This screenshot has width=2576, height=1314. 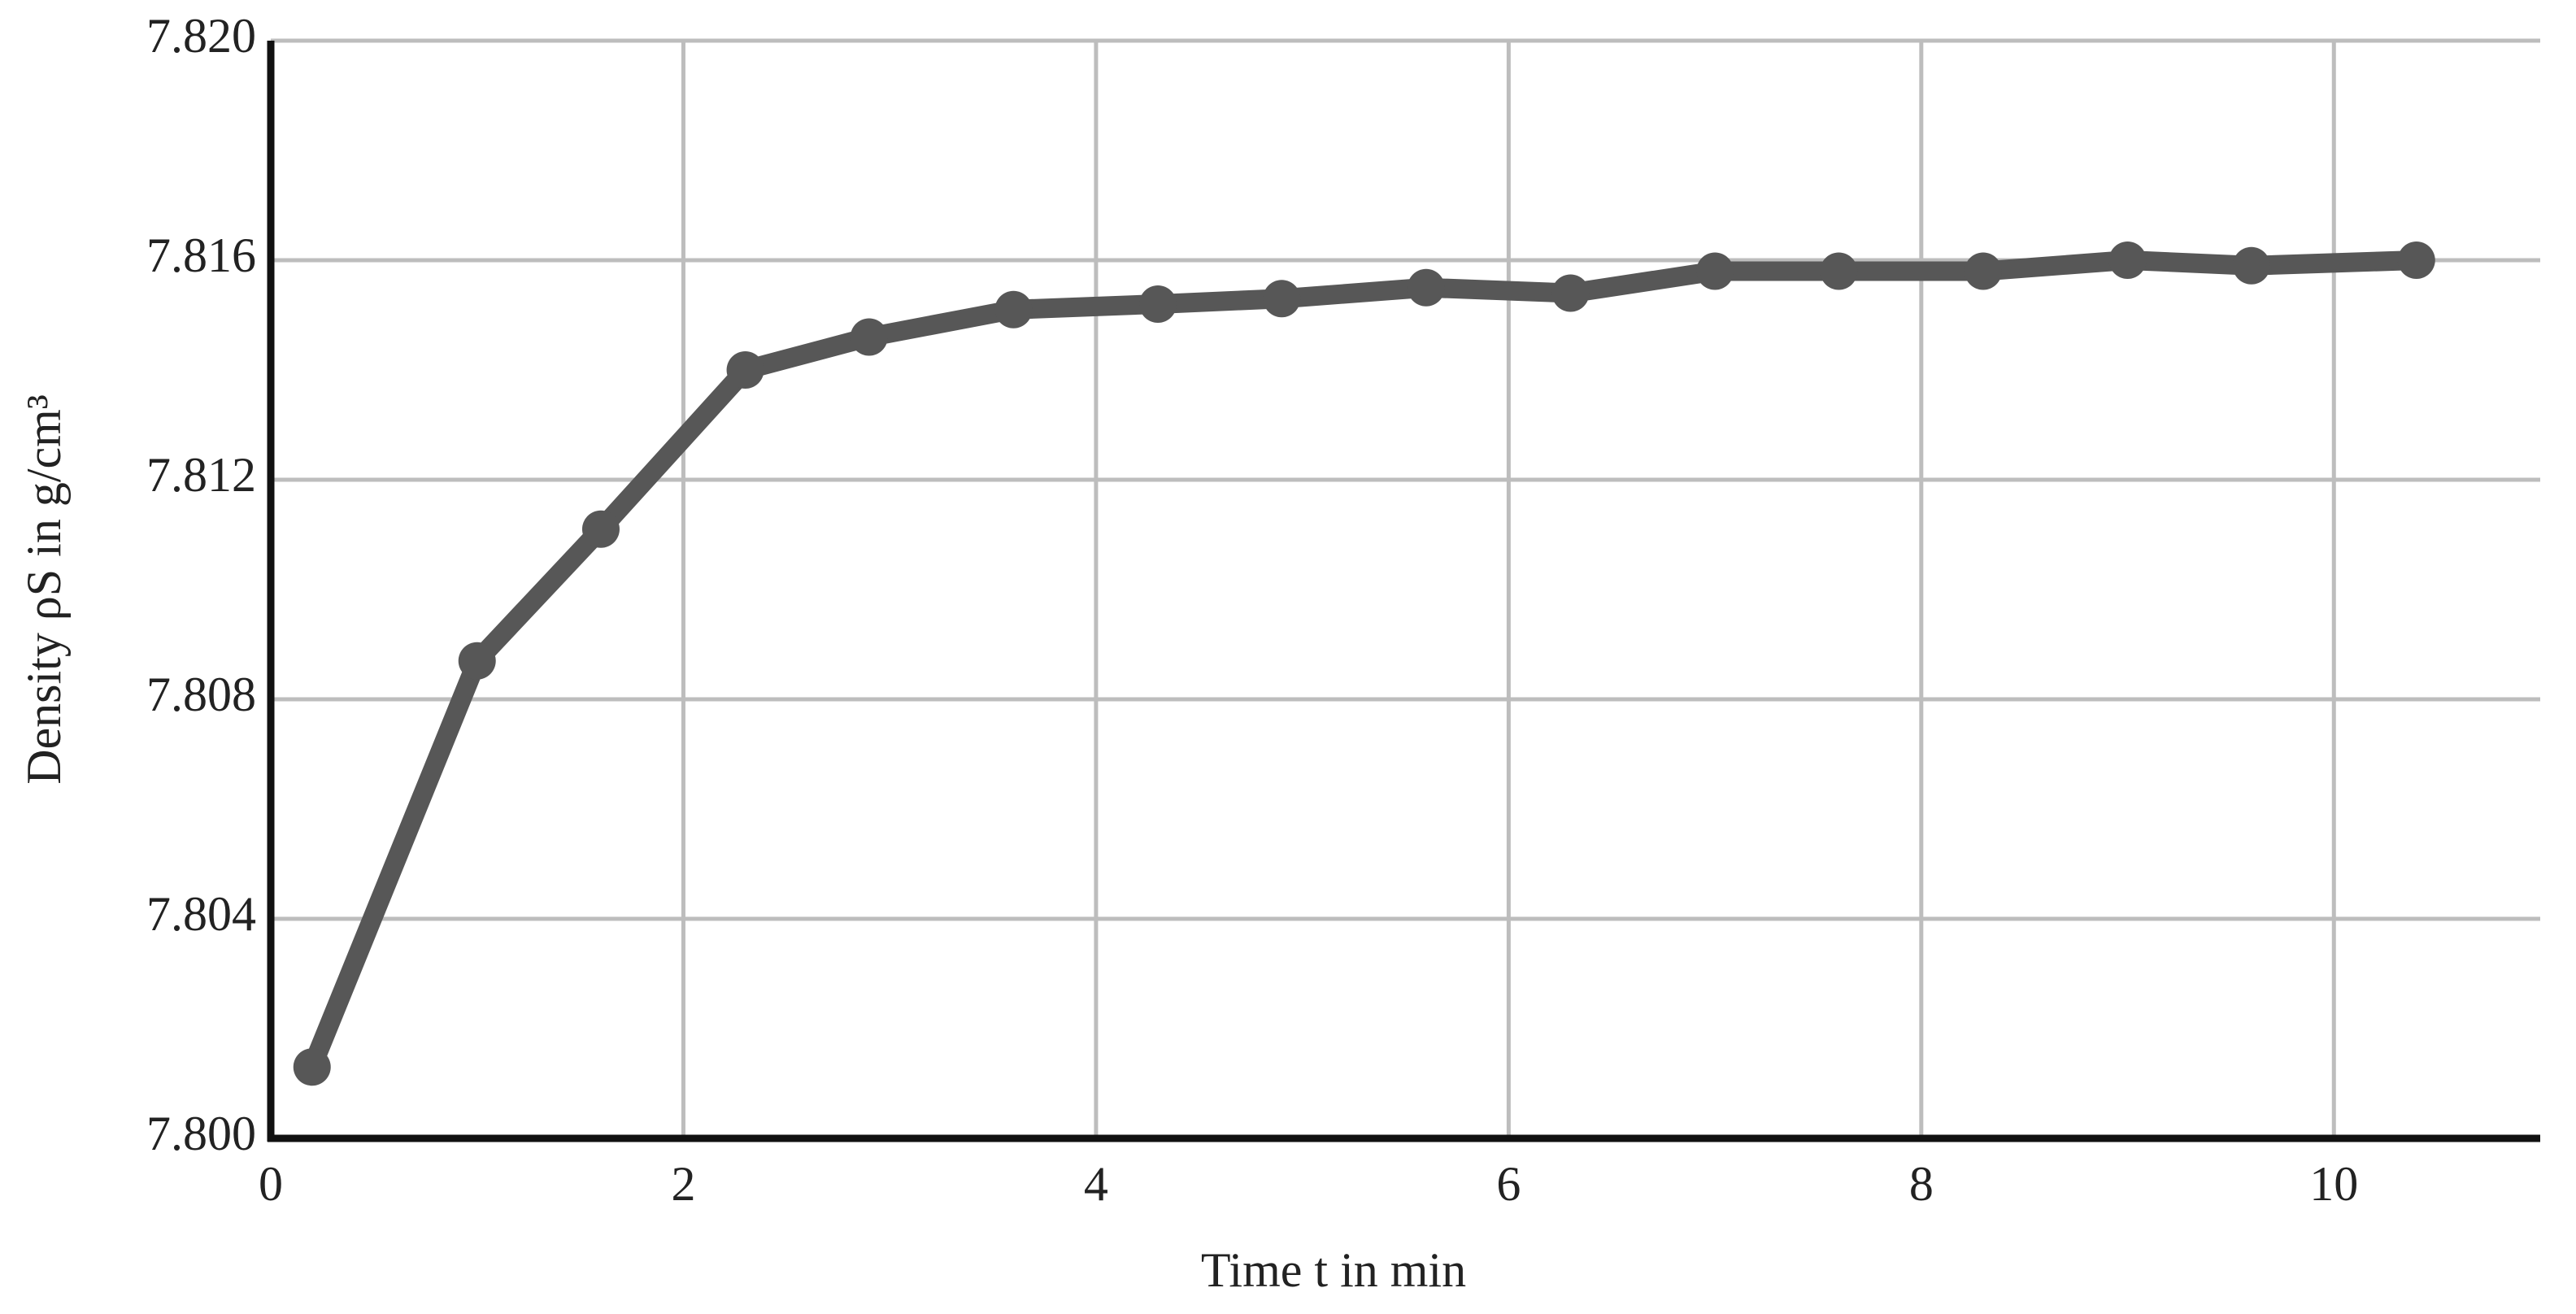 I want to click on x-tick-label: 8, so click(x=1922, y=1184).